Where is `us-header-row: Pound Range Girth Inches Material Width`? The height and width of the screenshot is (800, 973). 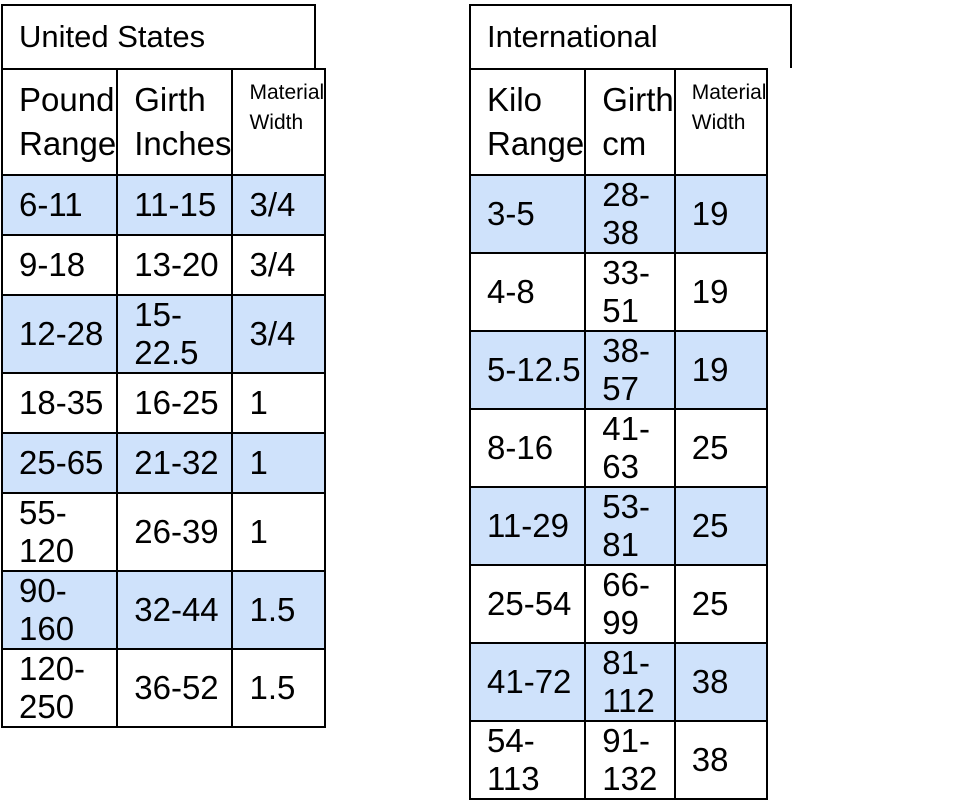 us-header-row: Pound Range Girth Inches Material Width is located at coordinates (163, 122).